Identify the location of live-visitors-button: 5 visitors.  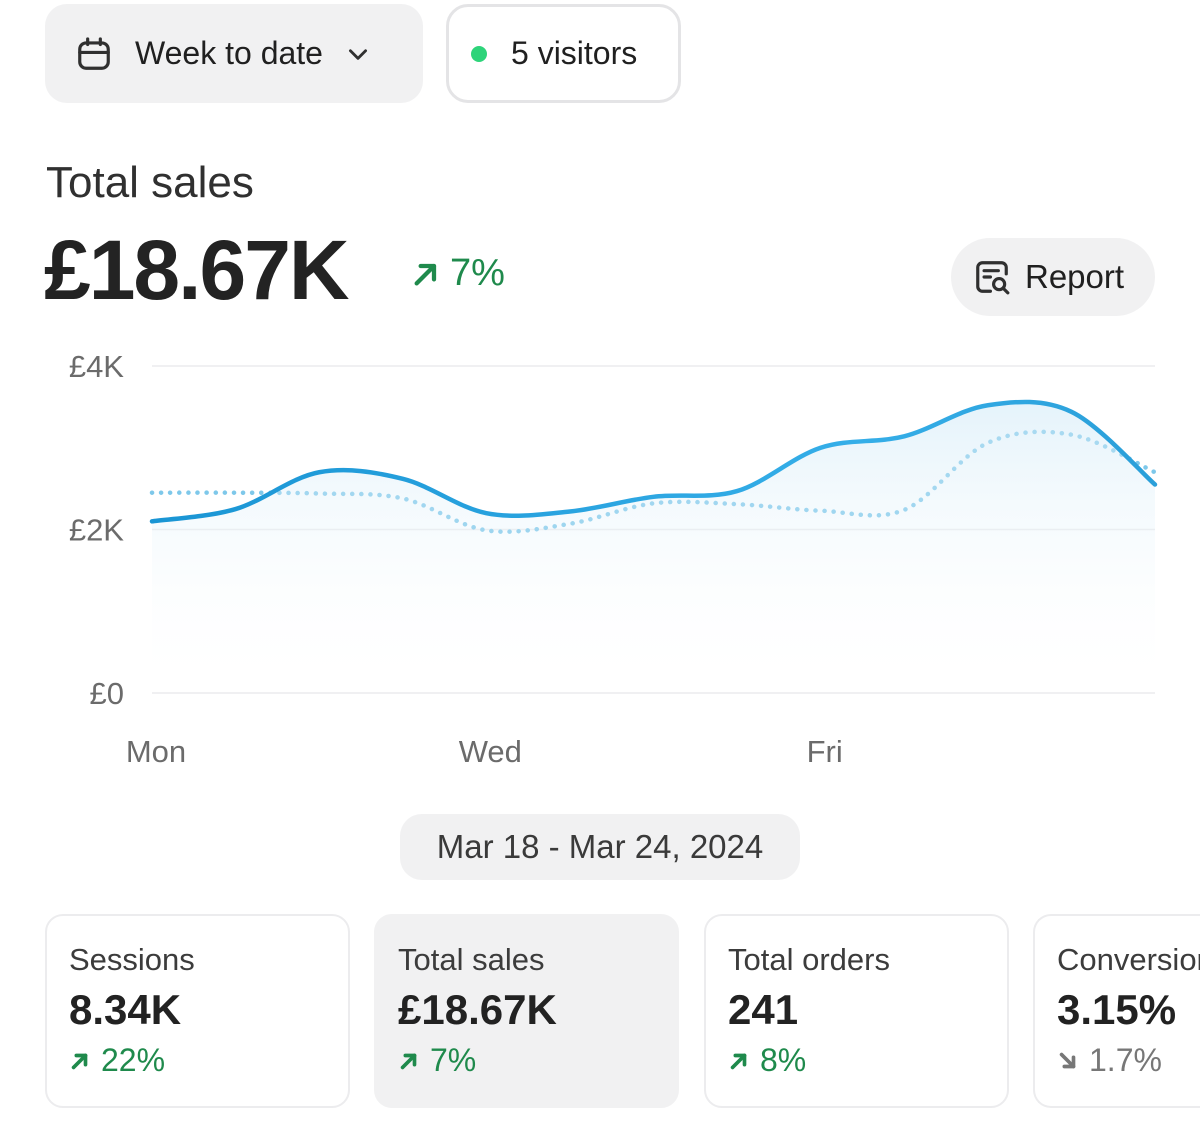
(563, 53).